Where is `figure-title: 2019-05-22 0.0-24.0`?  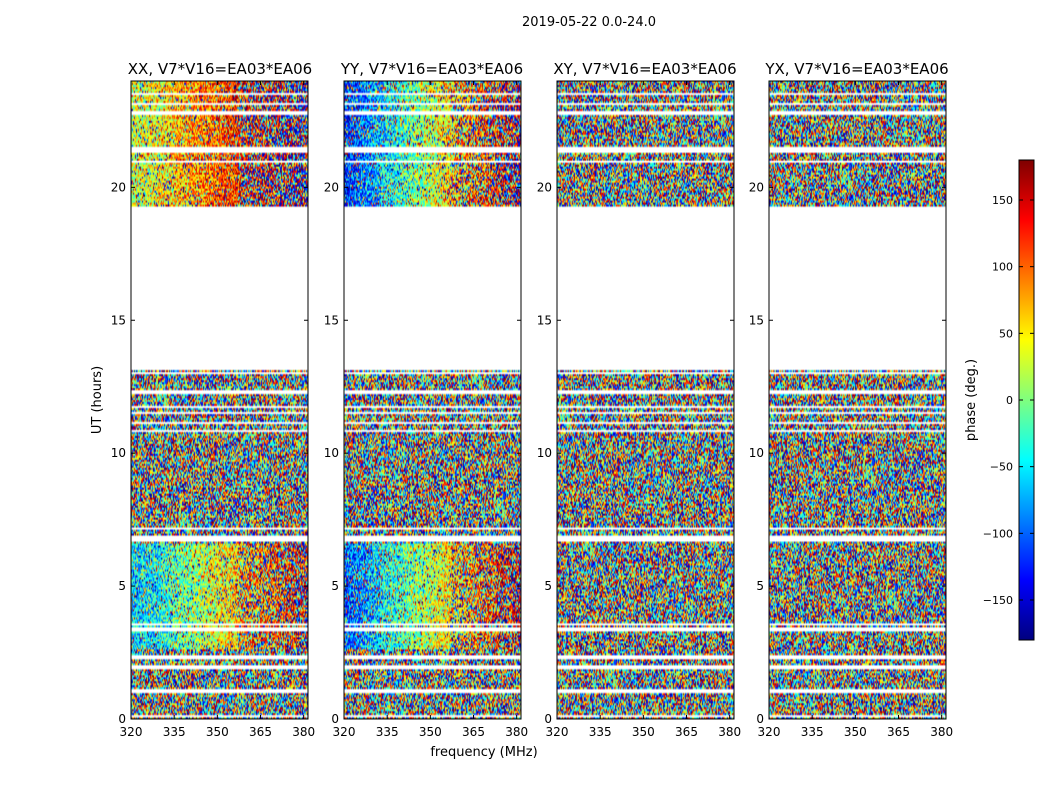
figure-title: 2019-05-22 0.0-24.0 is located at coordinates (589, 22).